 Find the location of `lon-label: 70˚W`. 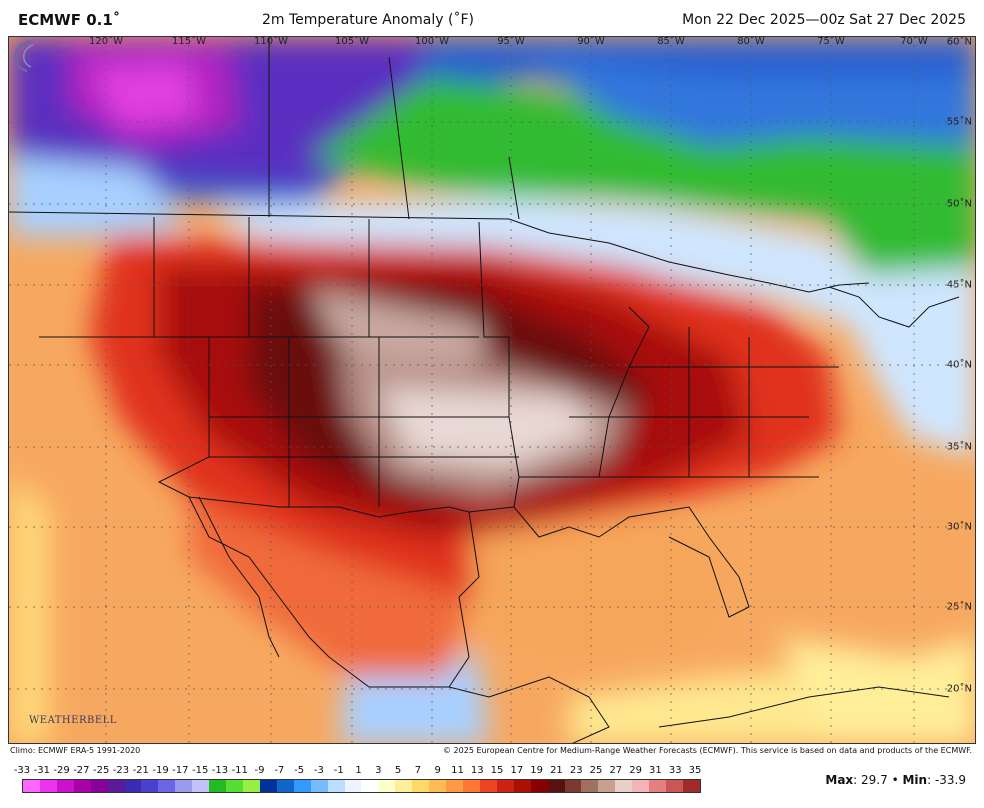

lon-label: 70˚W is located at coordinates (914, 41).